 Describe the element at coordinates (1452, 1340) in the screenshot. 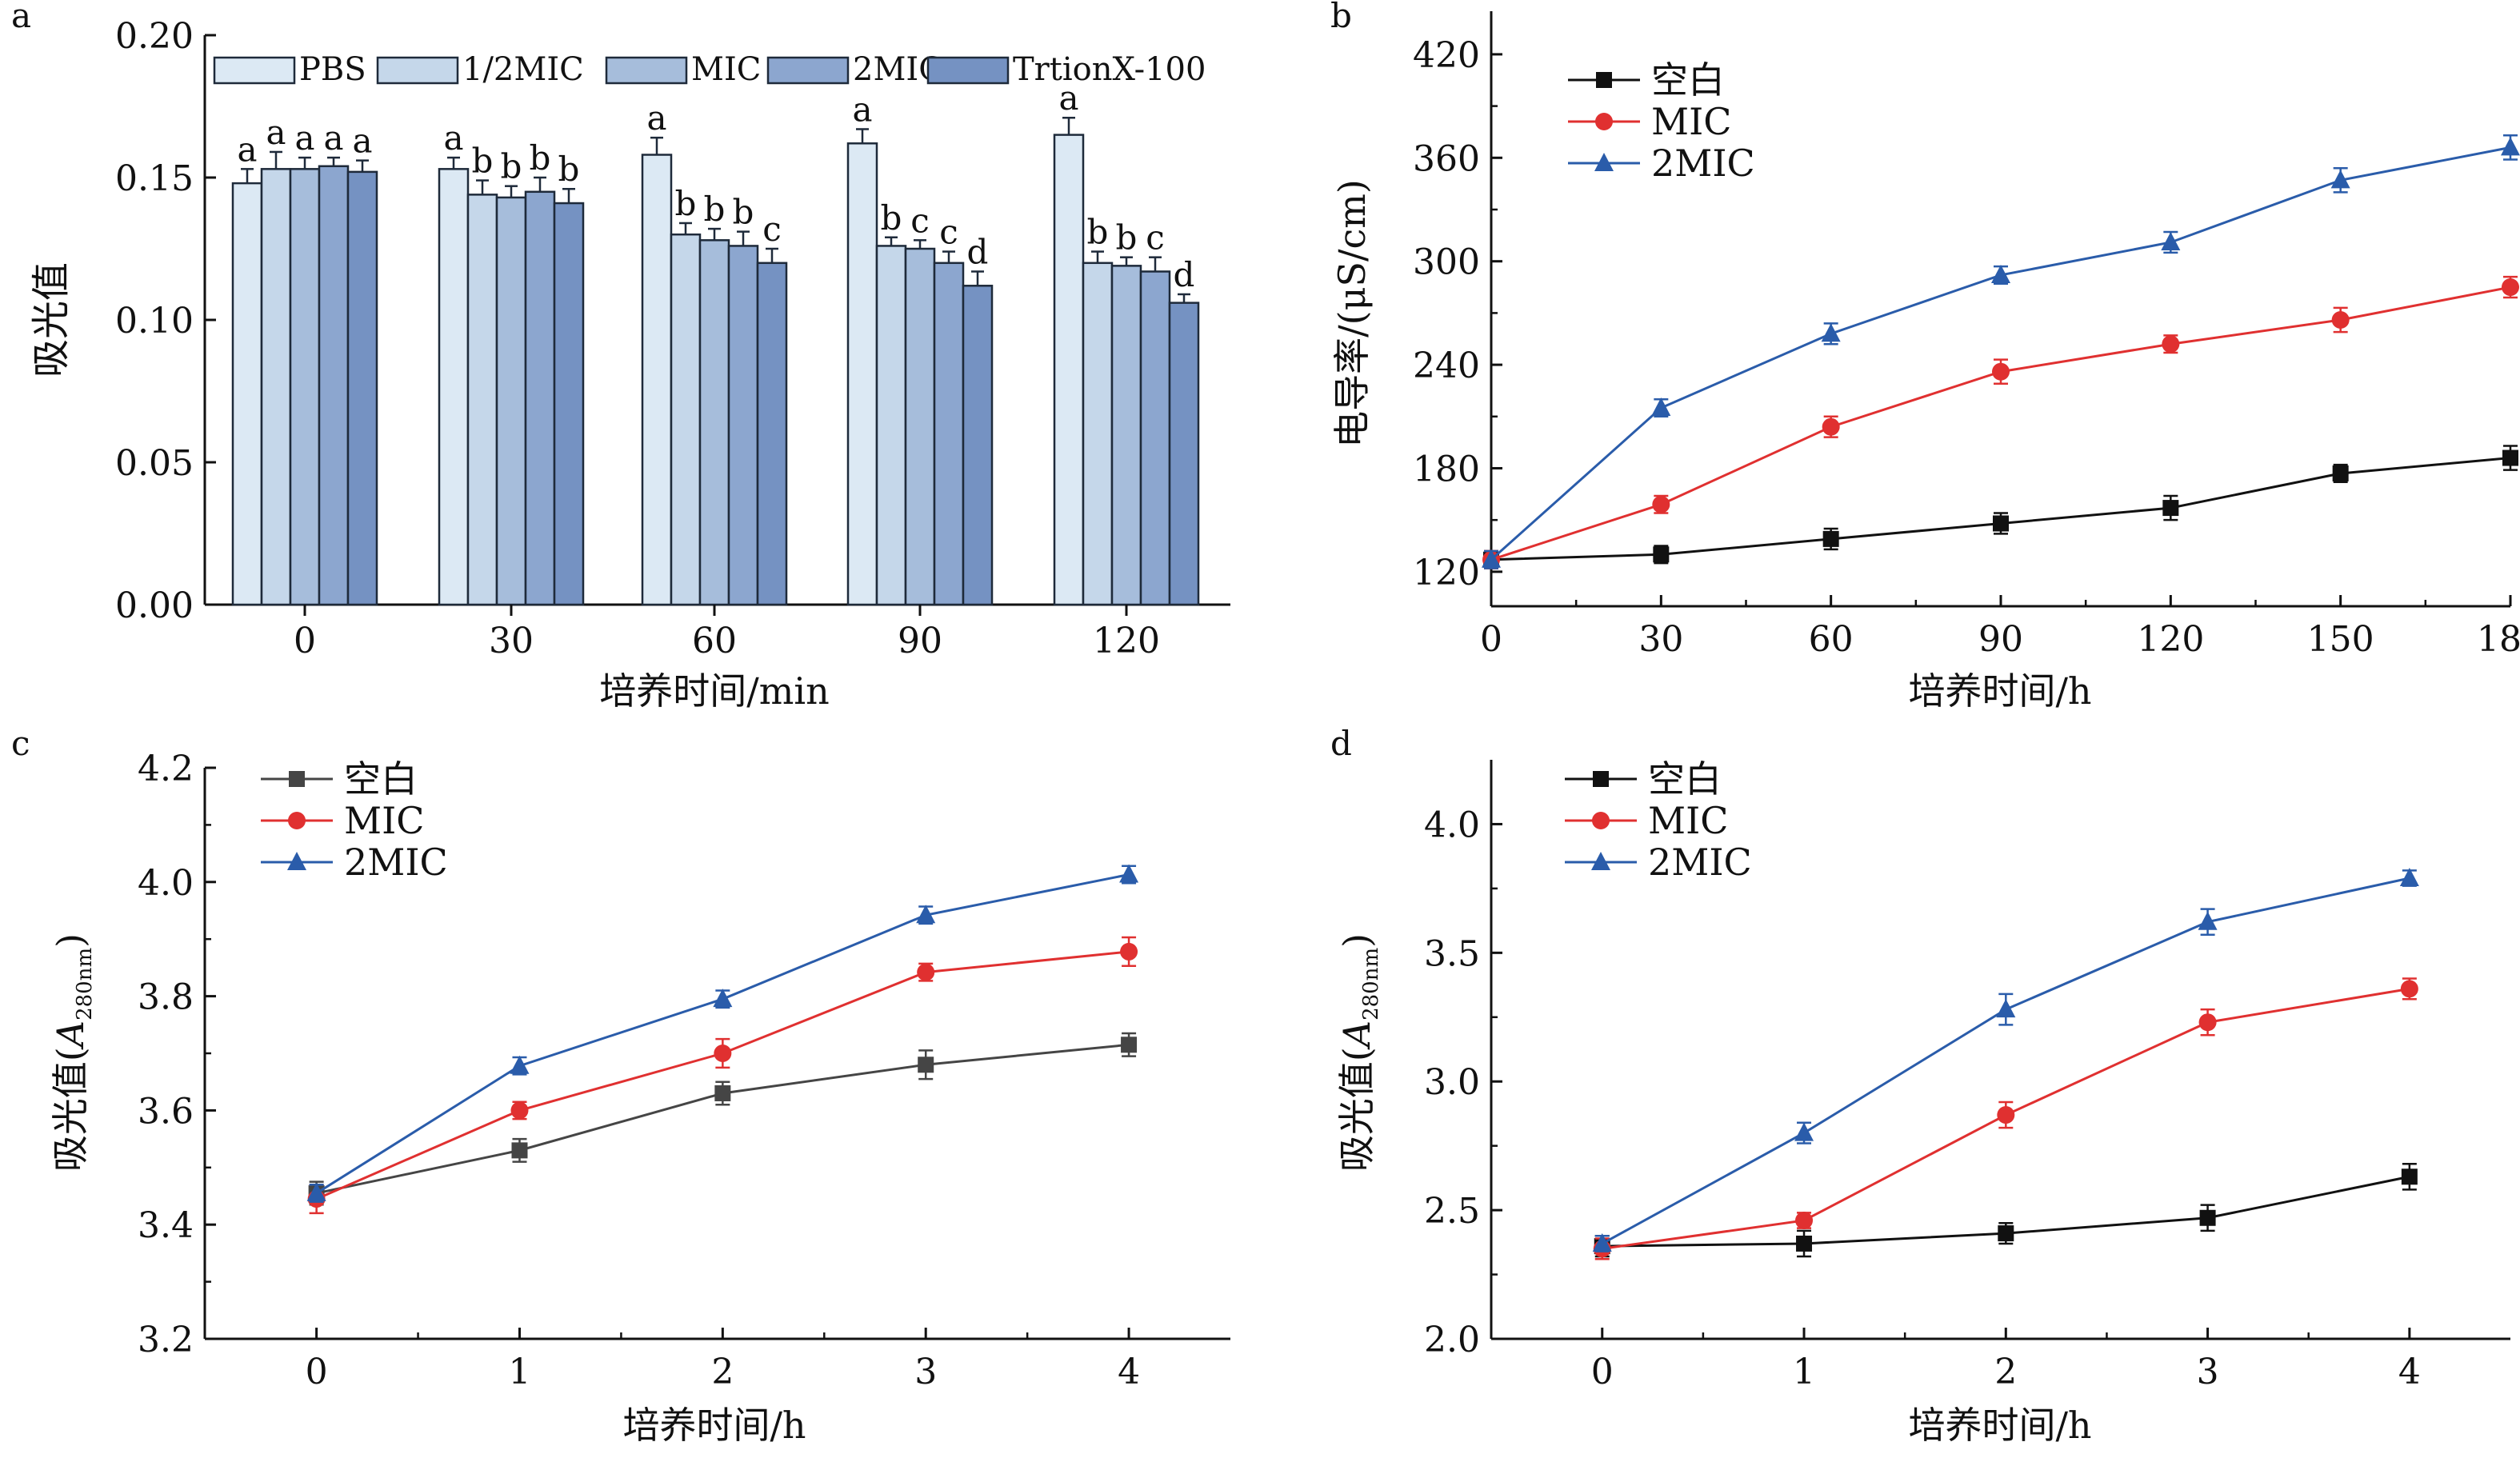

I see `y-tick-label: 2.0` at that location.